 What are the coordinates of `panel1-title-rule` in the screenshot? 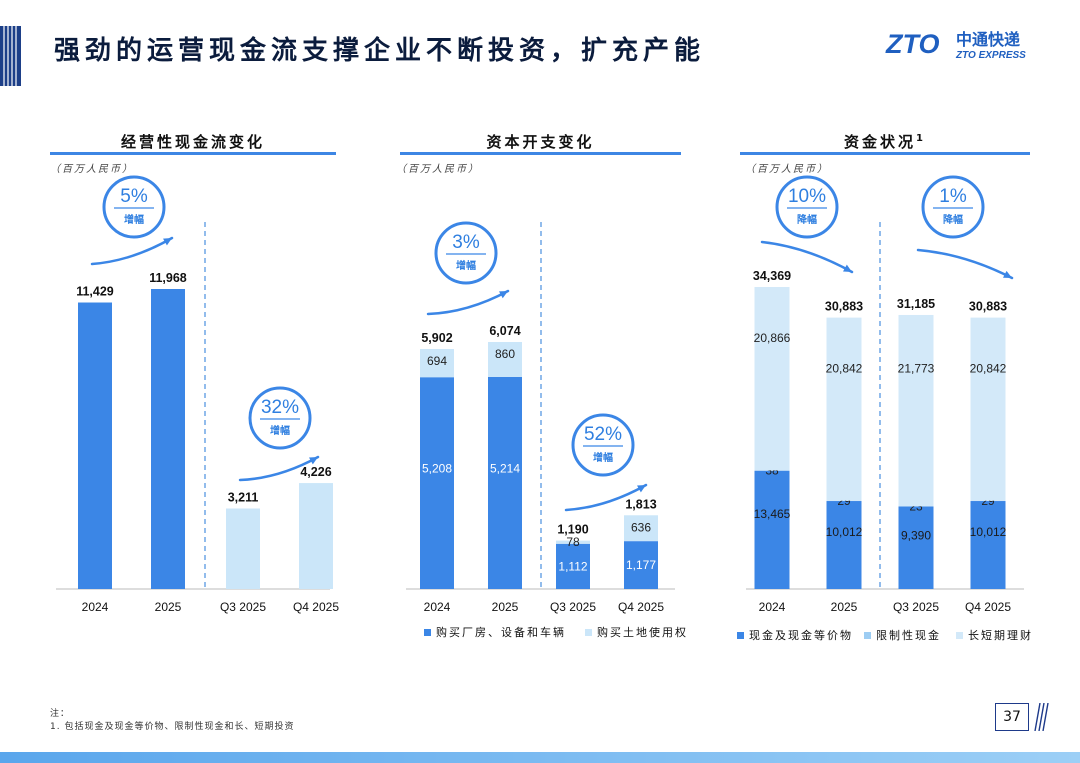 It's located at (193, 153).